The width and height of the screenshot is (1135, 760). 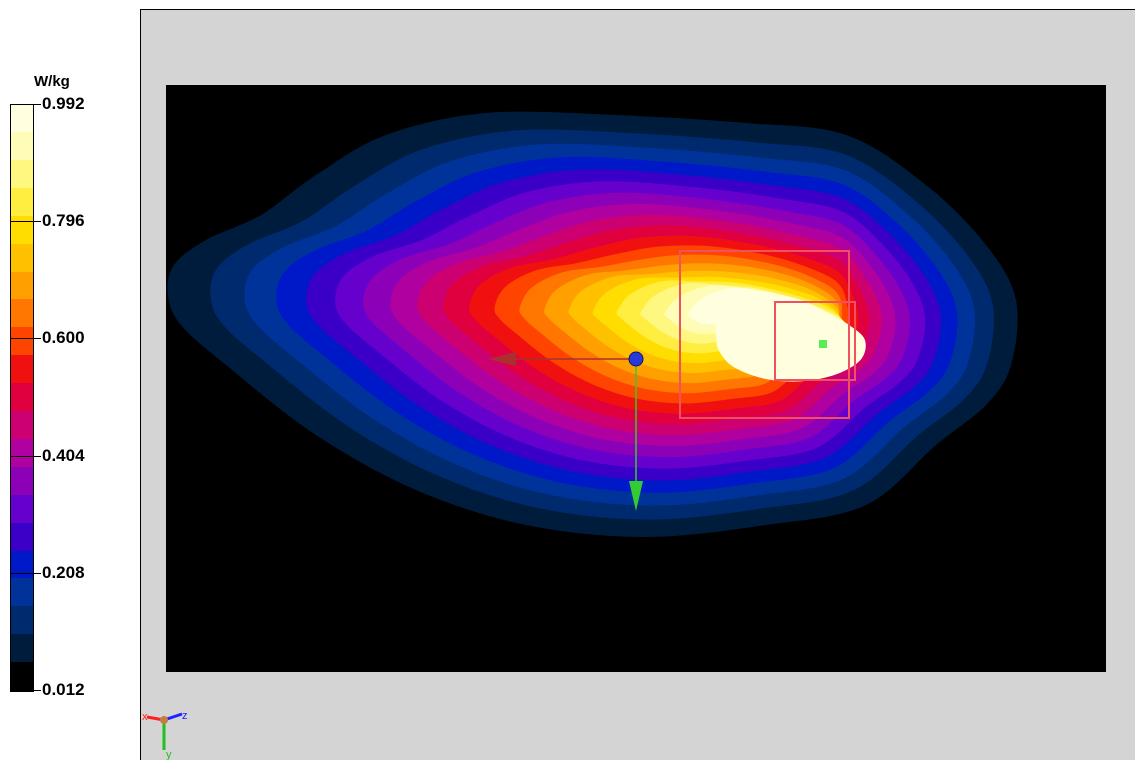 I want to click on axes-triad: x y z, so click(x=165, y=735).